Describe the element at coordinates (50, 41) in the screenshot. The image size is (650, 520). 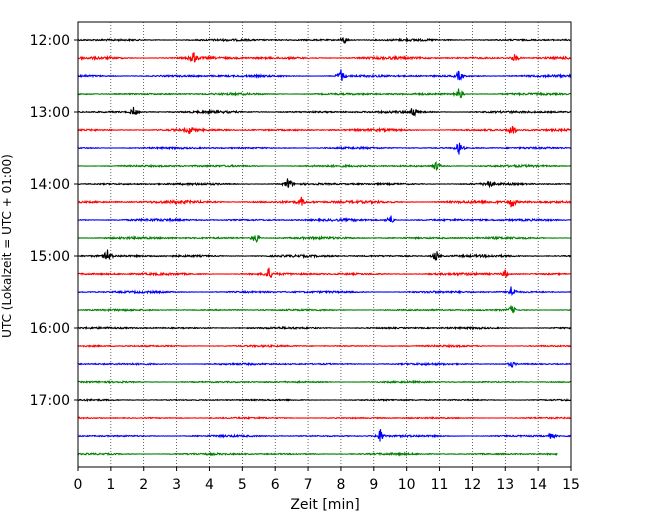
I see `y-tick-label-0: 12:00` at that location.